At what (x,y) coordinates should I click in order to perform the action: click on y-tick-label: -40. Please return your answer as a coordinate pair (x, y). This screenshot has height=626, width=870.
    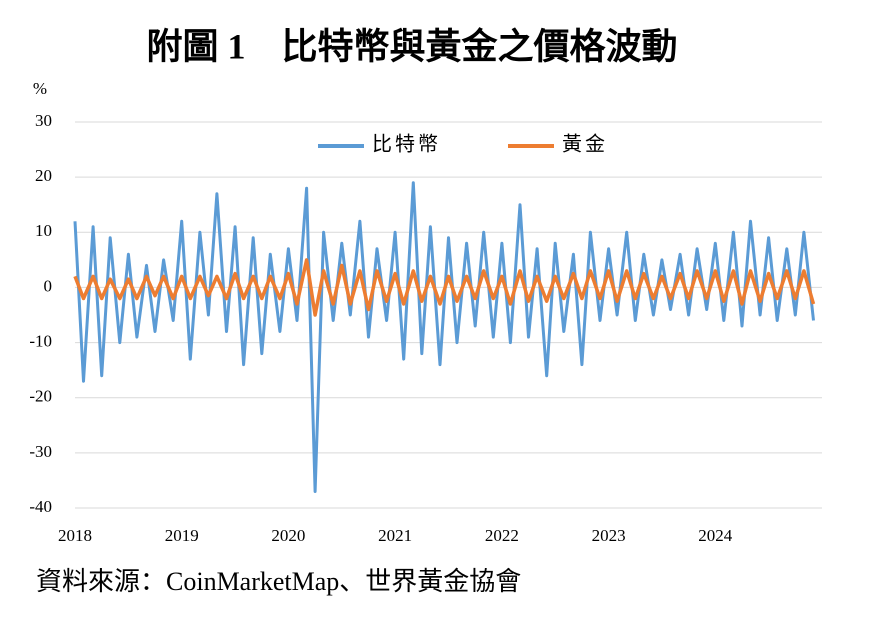
    Looking at the image, I should click on (40, 506).